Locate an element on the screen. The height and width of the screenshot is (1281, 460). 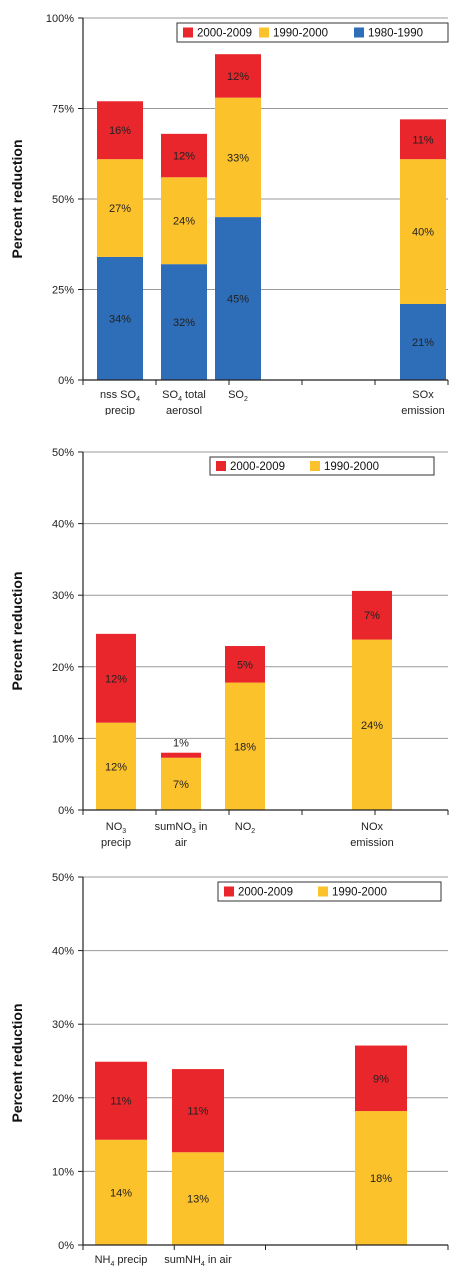
data-label: 33% is located at coordinates (238, 158).